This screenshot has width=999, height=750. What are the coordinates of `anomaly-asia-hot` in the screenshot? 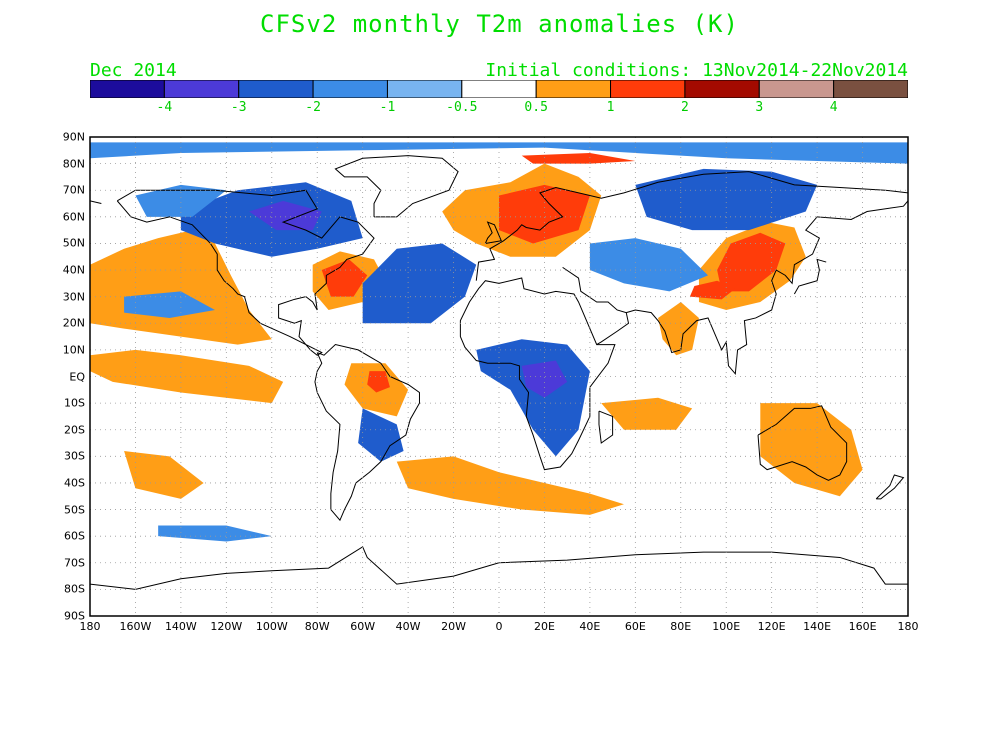 It's located at (751, 262).